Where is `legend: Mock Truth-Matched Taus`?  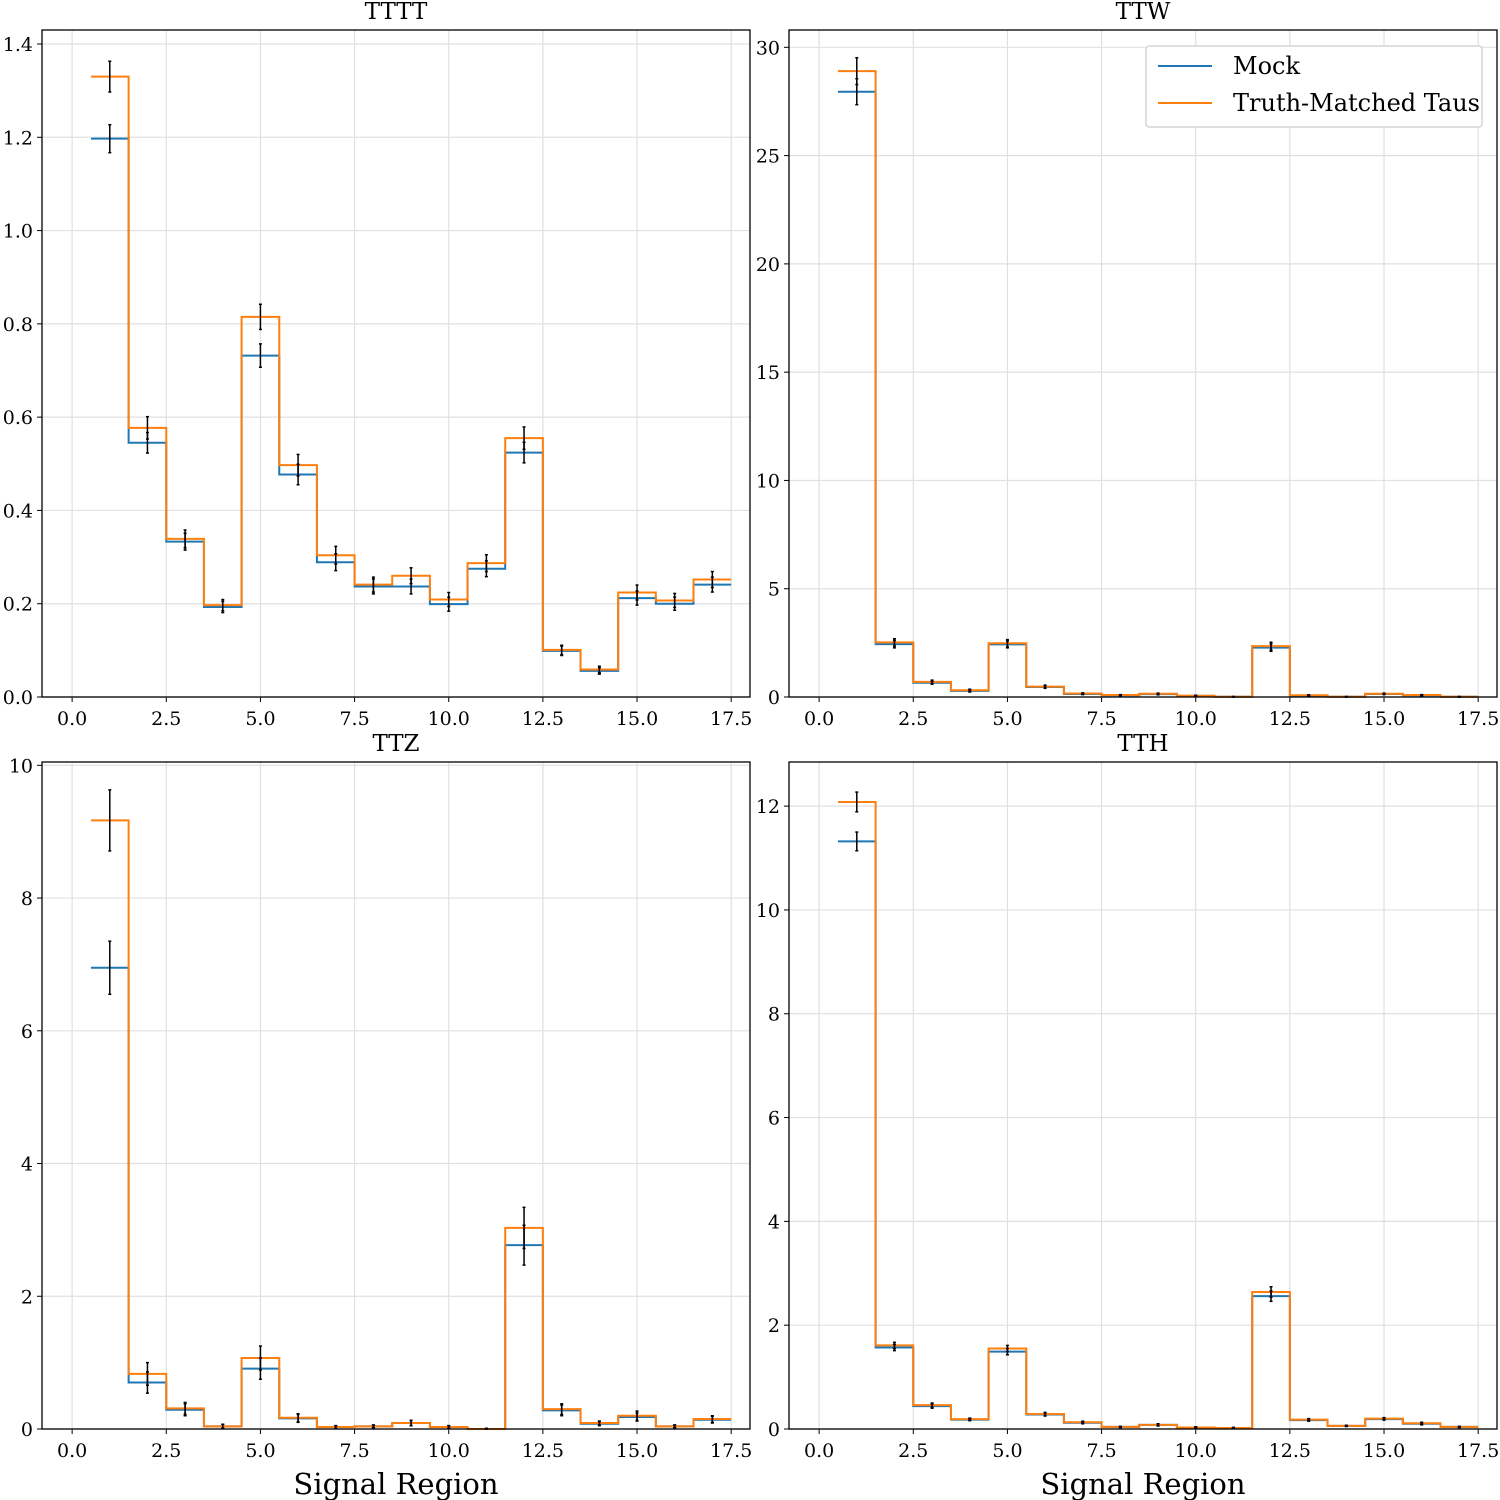 legend: Mock Truth-Matched Taus is located at coordinates (1314, 86).